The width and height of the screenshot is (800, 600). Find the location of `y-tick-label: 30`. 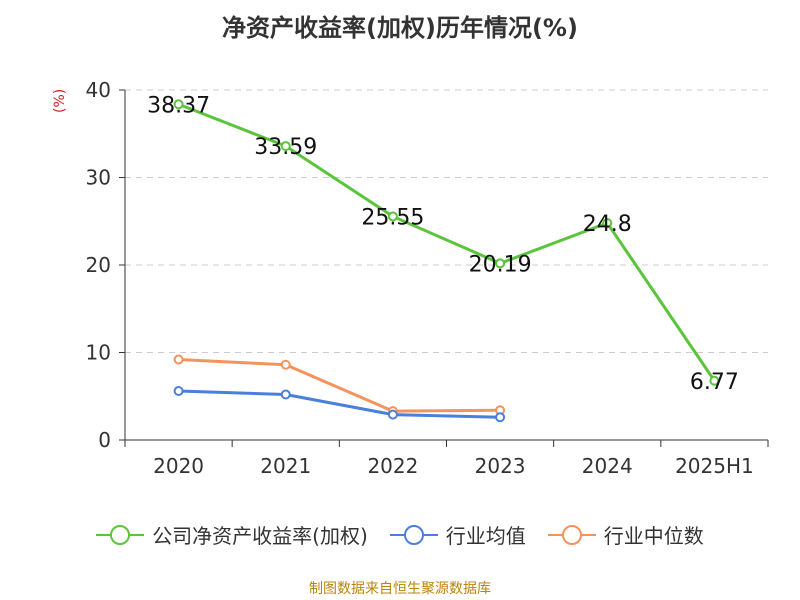

y-tick-label: 30 is located at coordinates (98, 178).